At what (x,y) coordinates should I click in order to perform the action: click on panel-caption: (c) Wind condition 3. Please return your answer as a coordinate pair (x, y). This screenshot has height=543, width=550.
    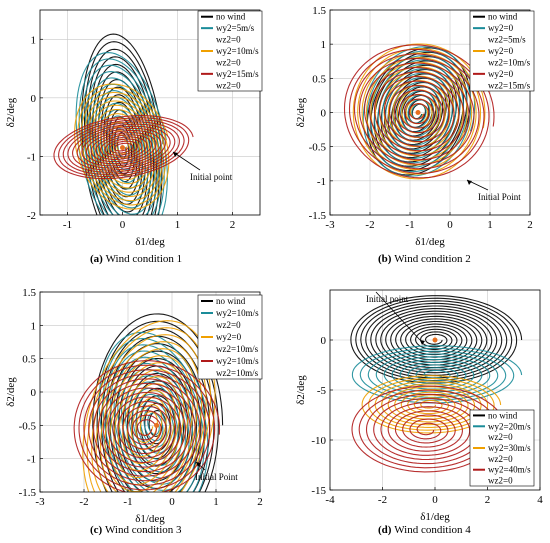
    Looking at the image, I should click on (136, 530).